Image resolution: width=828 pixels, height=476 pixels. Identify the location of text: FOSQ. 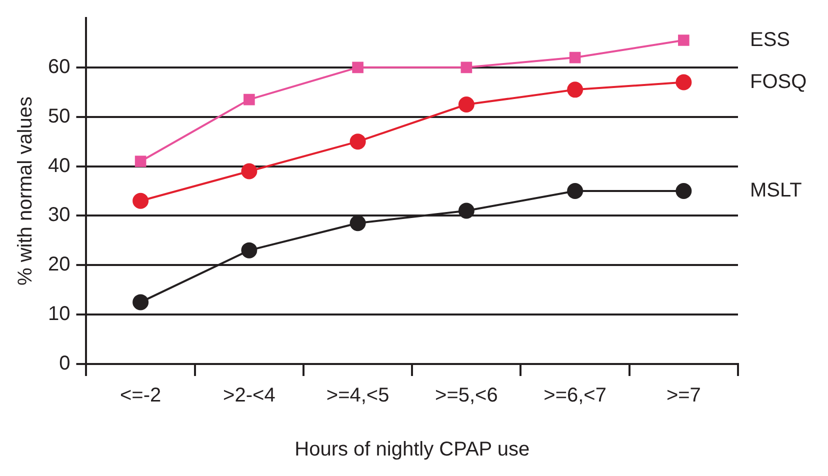
(778, 81).